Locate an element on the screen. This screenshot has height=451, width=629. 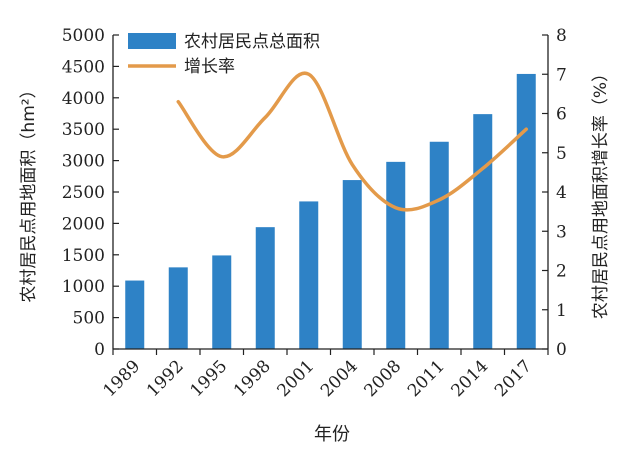
y-tick-label-left: 500 is located at coordinates (89, 319).